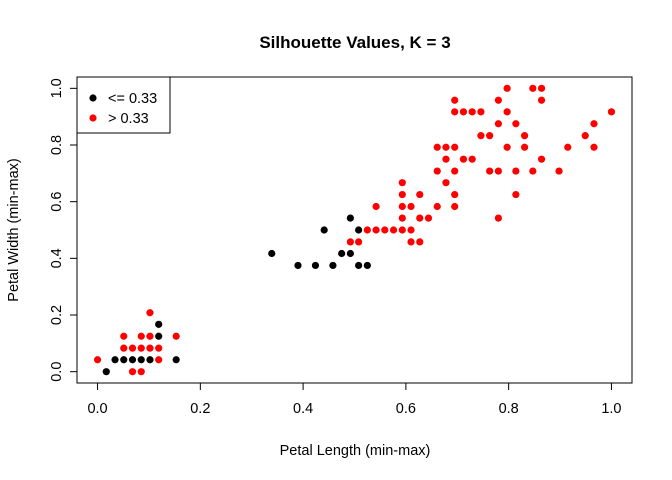  Describe the element at coordinates (57, 372) in the screenshot. I see `y-tick-label: 0.0` at that location.